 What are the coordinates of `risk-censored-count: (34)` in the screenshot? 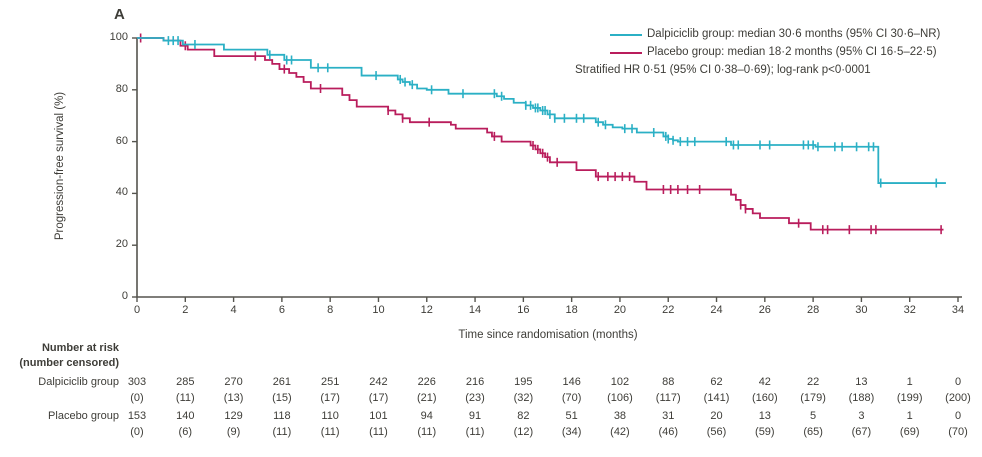 It's located at (571, 432).